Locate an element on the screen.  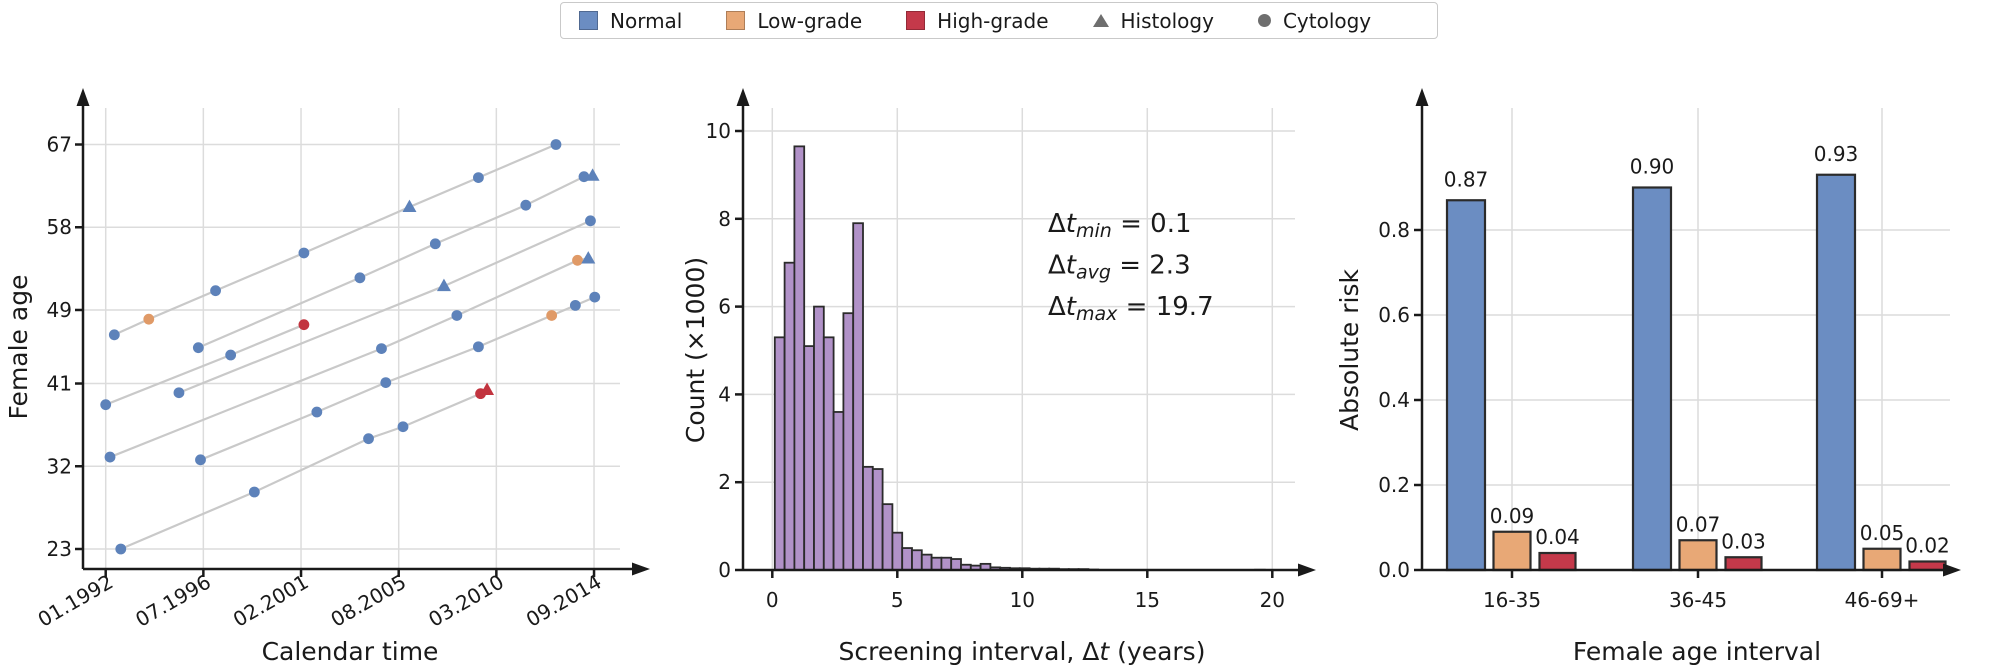
delta-t-annotation: Δtmax = 19.7 is located at coordinates (1131, 308).